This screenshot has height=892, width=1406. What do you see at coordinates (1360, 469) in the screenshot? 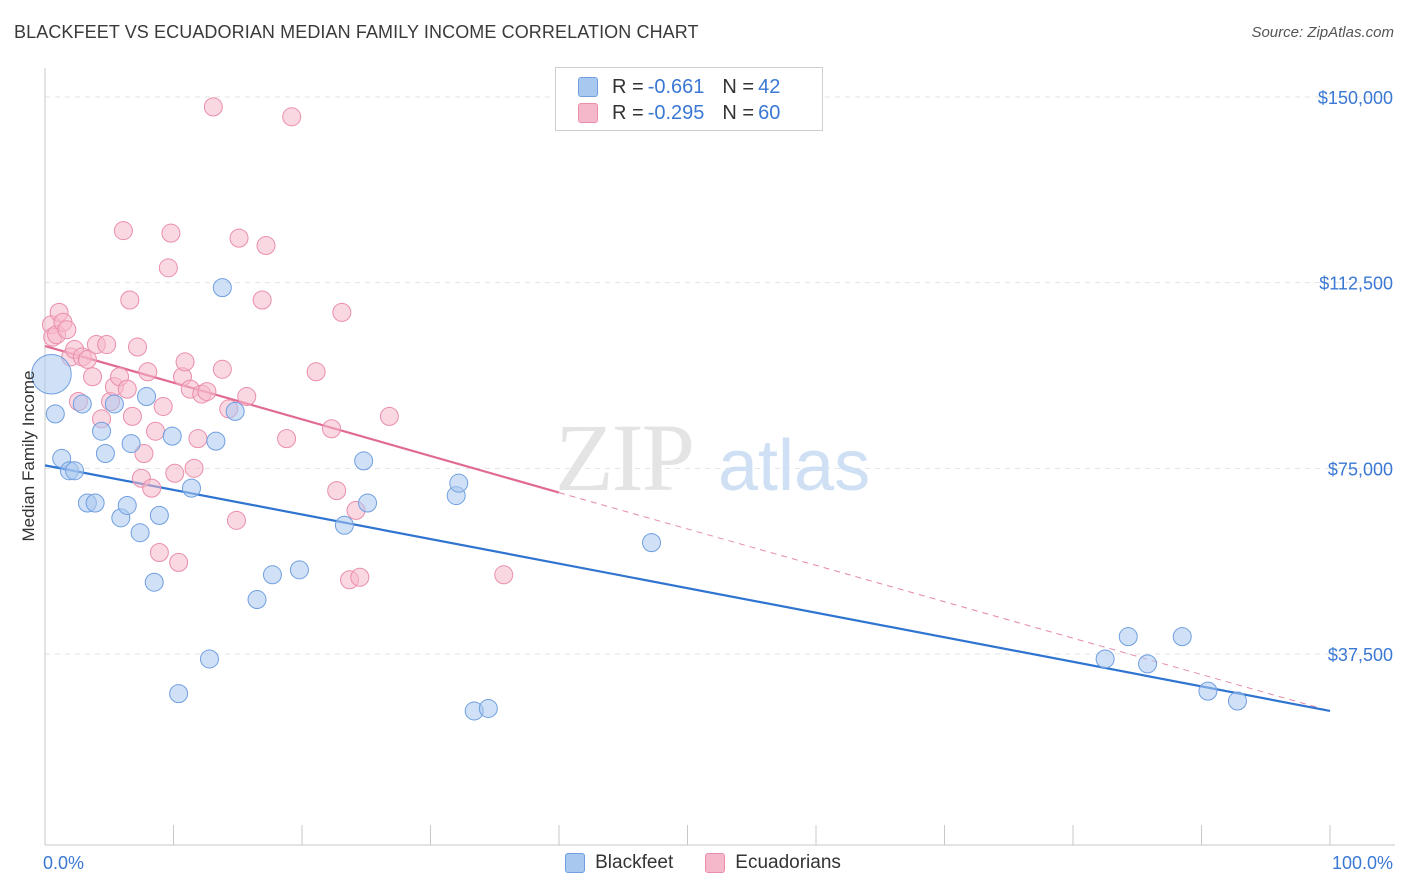
I see `y-tick-label: $75,000` at bounding box center [1360, 469].